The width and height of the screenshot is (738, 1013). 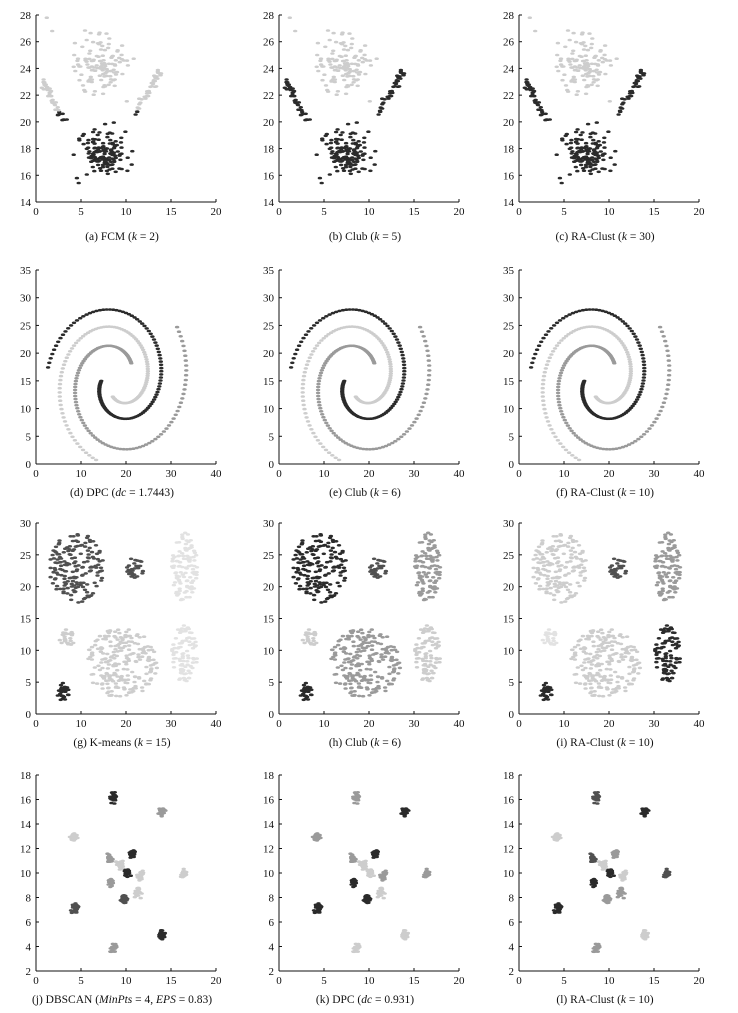 What do you see at coordinates (512, 715) in the screenshot?
I see `y-tick-label: 0` at bounding box center [512, 715].